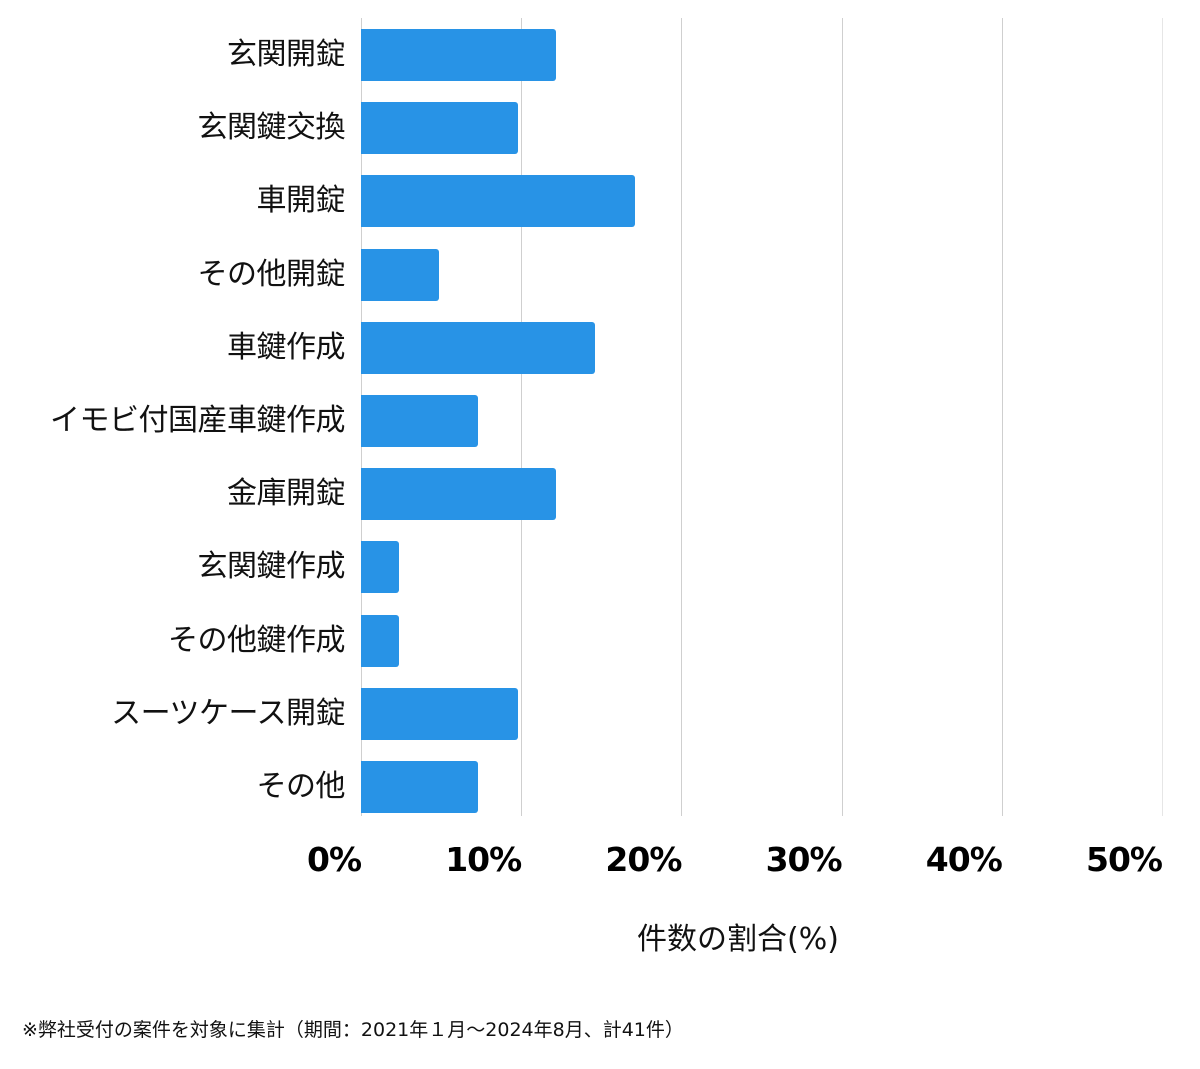 The width and height of the screenshot is (1200, 1069). Describe the element at coordinates (738, 939) in the screenshot. I see `x-axis-label: 件数の割合(%)` at that location.